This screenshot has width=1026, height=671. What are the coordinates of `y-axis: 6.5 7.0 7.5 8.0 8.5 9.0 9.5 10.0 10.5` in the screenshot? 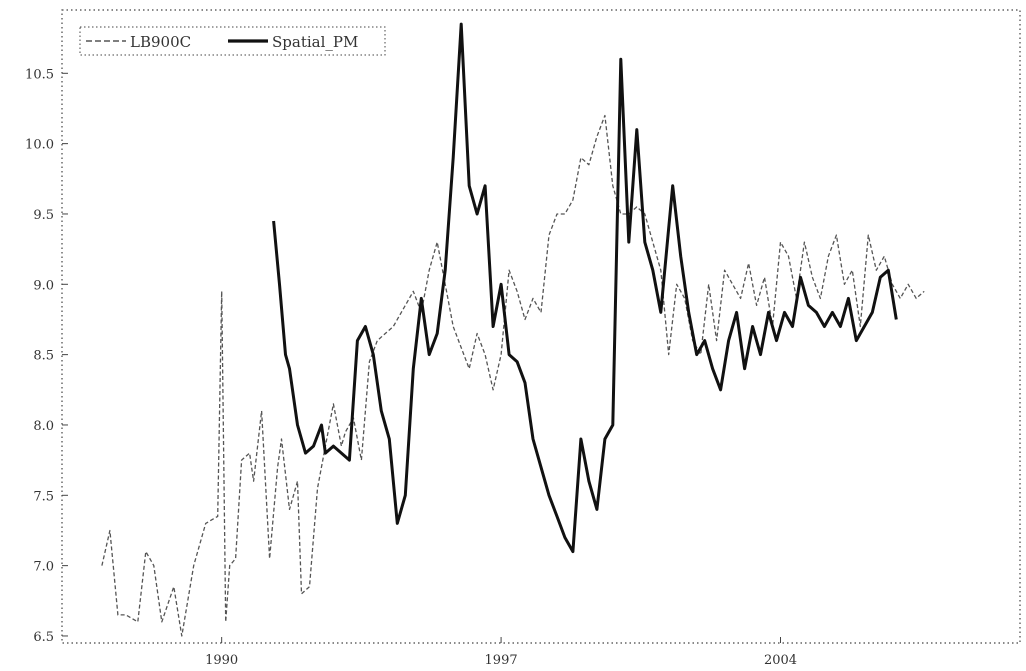 It's located at (46, 356).